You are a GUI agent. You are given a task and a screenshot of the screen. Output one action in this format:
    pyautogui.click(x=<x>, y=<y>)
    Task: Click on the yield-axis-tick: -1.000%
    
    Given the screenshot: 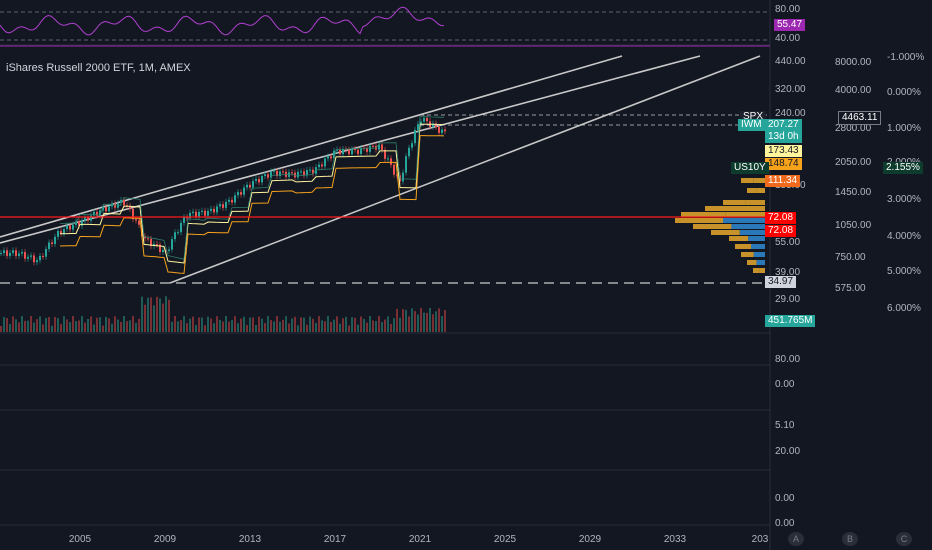 What is the action you would take?
    pyautogui.click(x=905, y=57)
    